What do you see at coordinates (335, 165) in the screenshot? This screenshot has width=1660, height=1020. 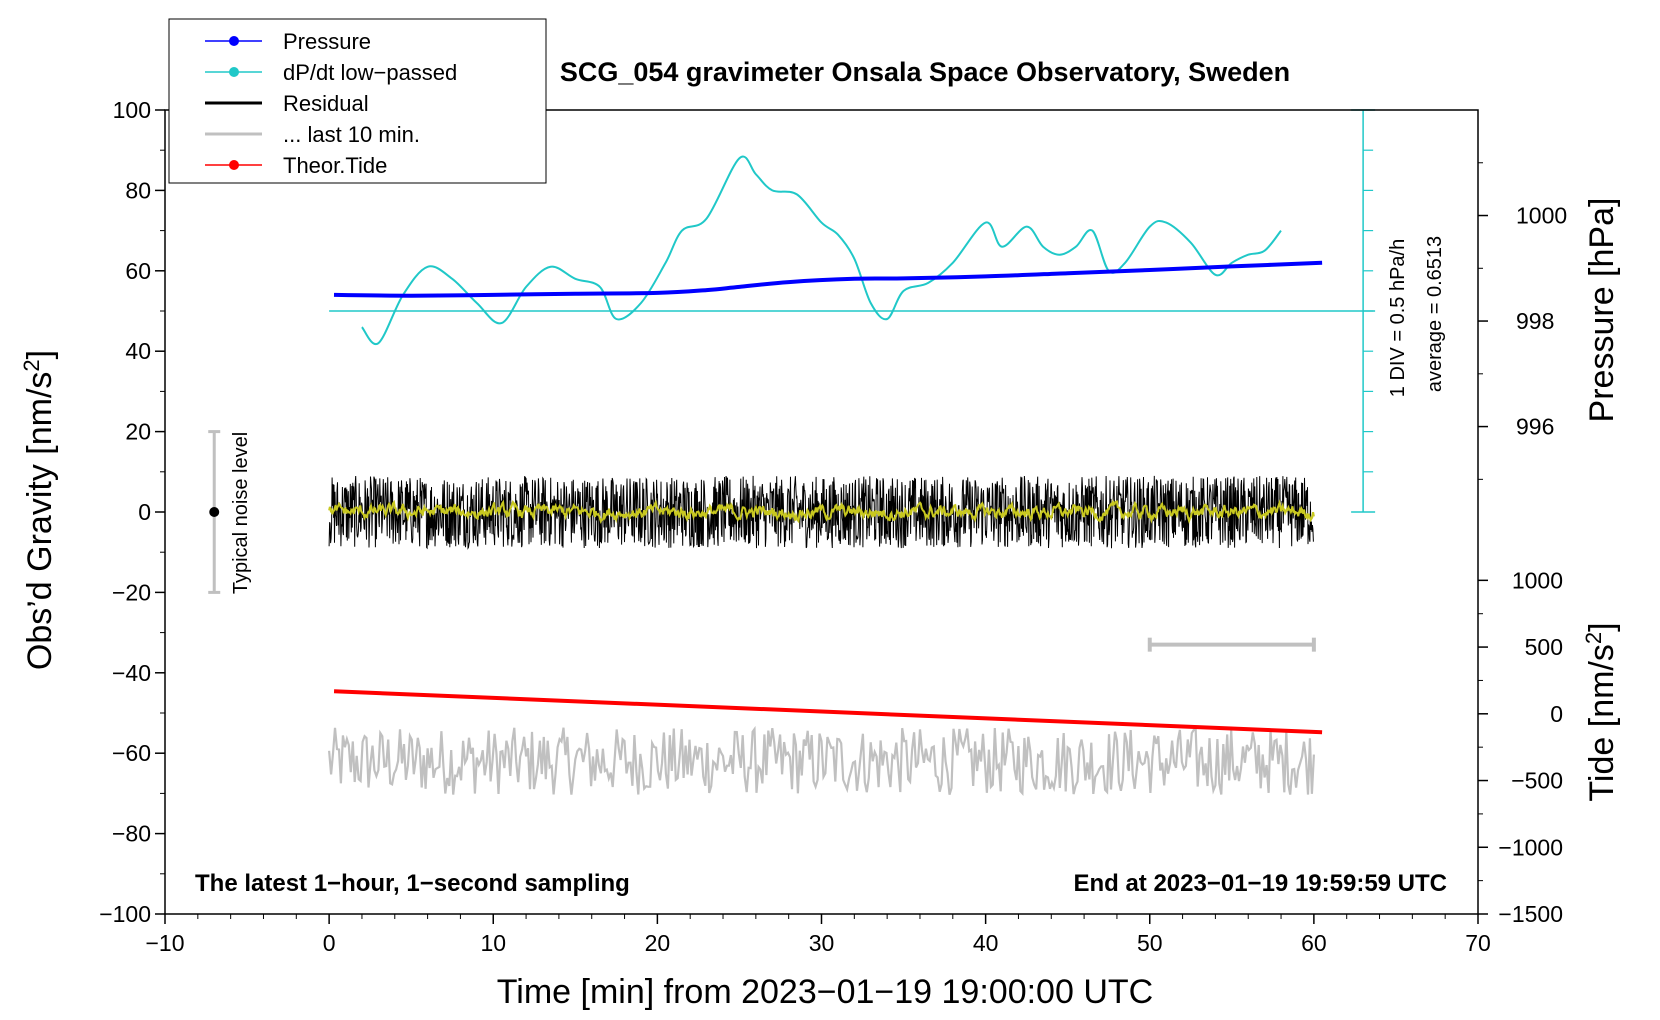 I see `legend-label: Theor.Tide` at bounding box center [335, 165].